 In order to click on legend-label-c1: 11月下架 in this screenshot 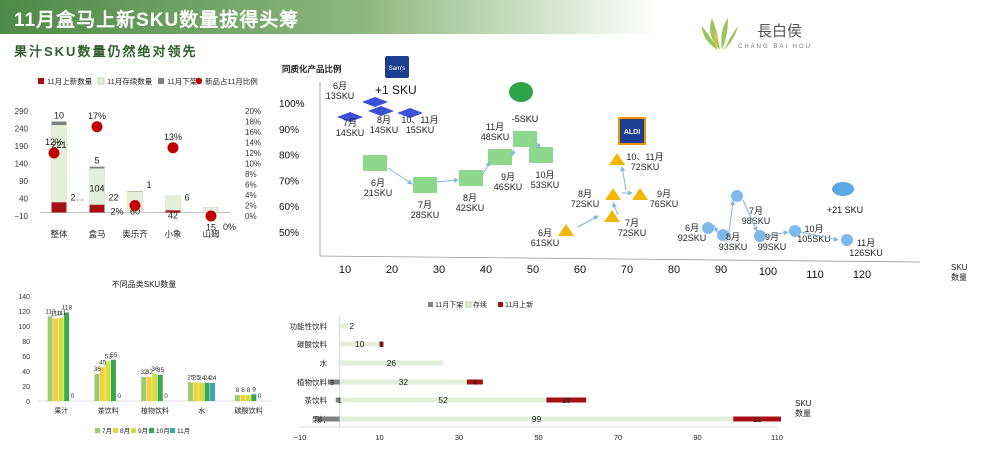, I will do `click(182, 81)`.